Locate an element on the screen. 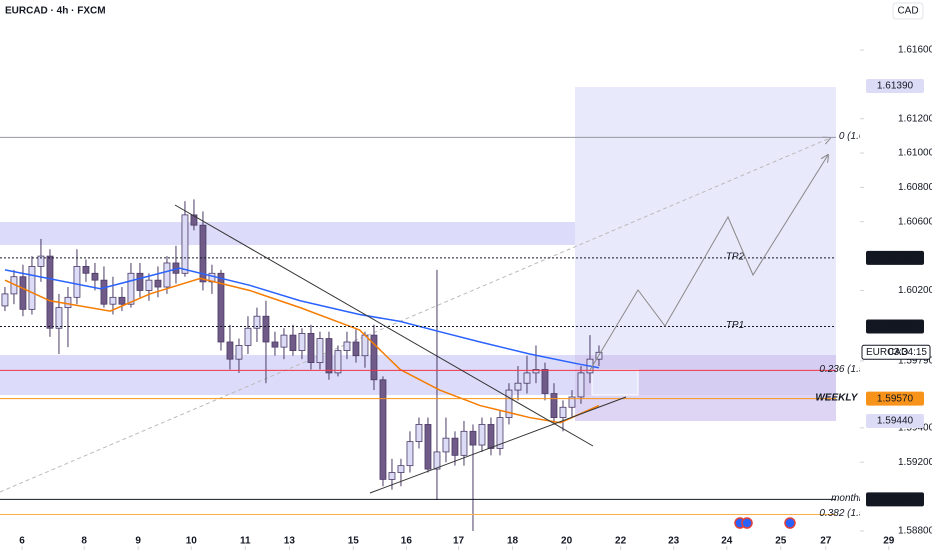  x-tick-label: 8 is located at coordinates (84, 541).